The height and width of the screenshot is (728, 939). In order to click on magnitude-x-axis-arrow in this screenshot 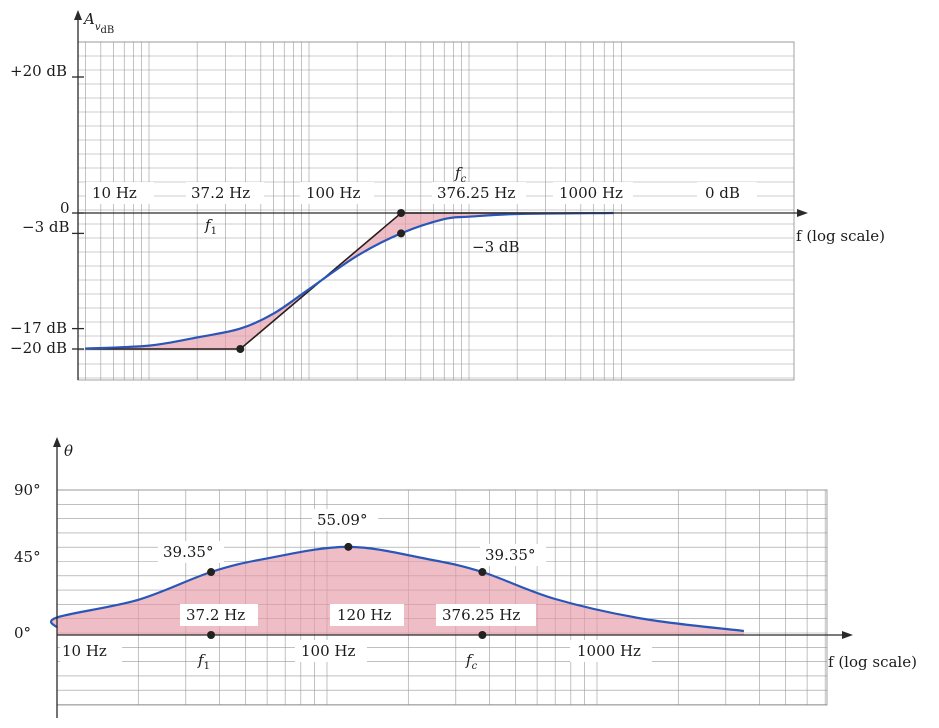, I will do `click(802, 213)`.